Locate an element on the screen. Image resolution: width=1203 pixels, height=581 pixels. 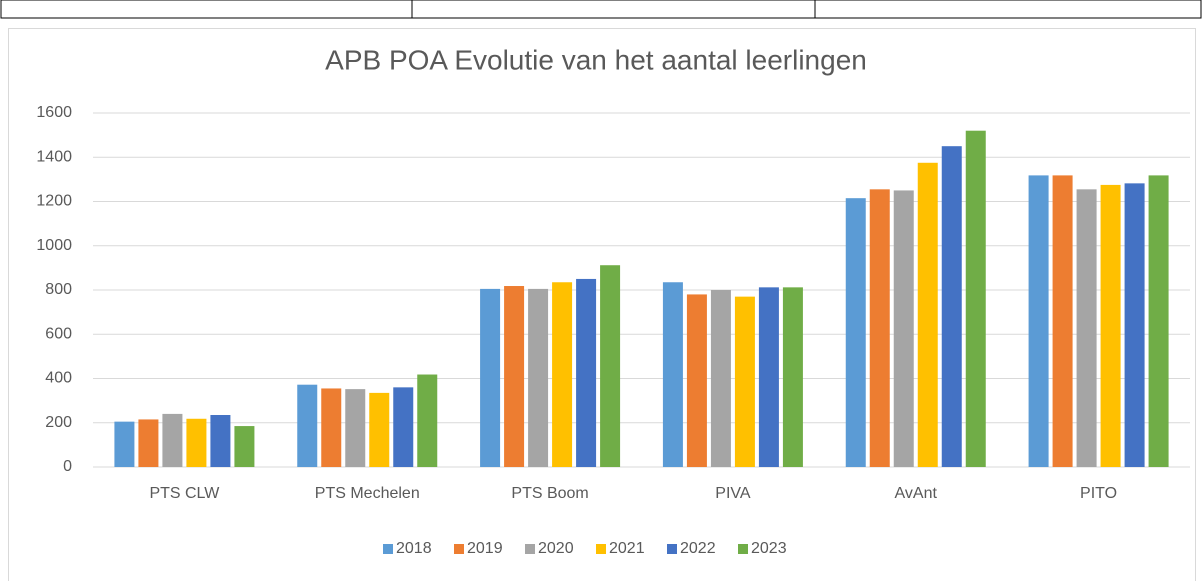
table-row is located at coordinates (601, 9).